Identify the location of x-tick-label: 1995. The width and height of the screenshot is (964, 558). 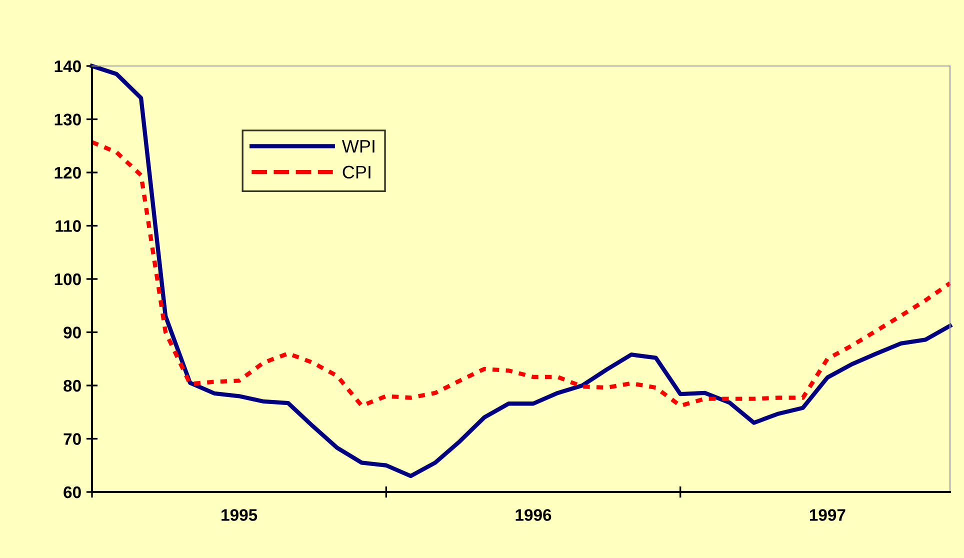
(240, 515).